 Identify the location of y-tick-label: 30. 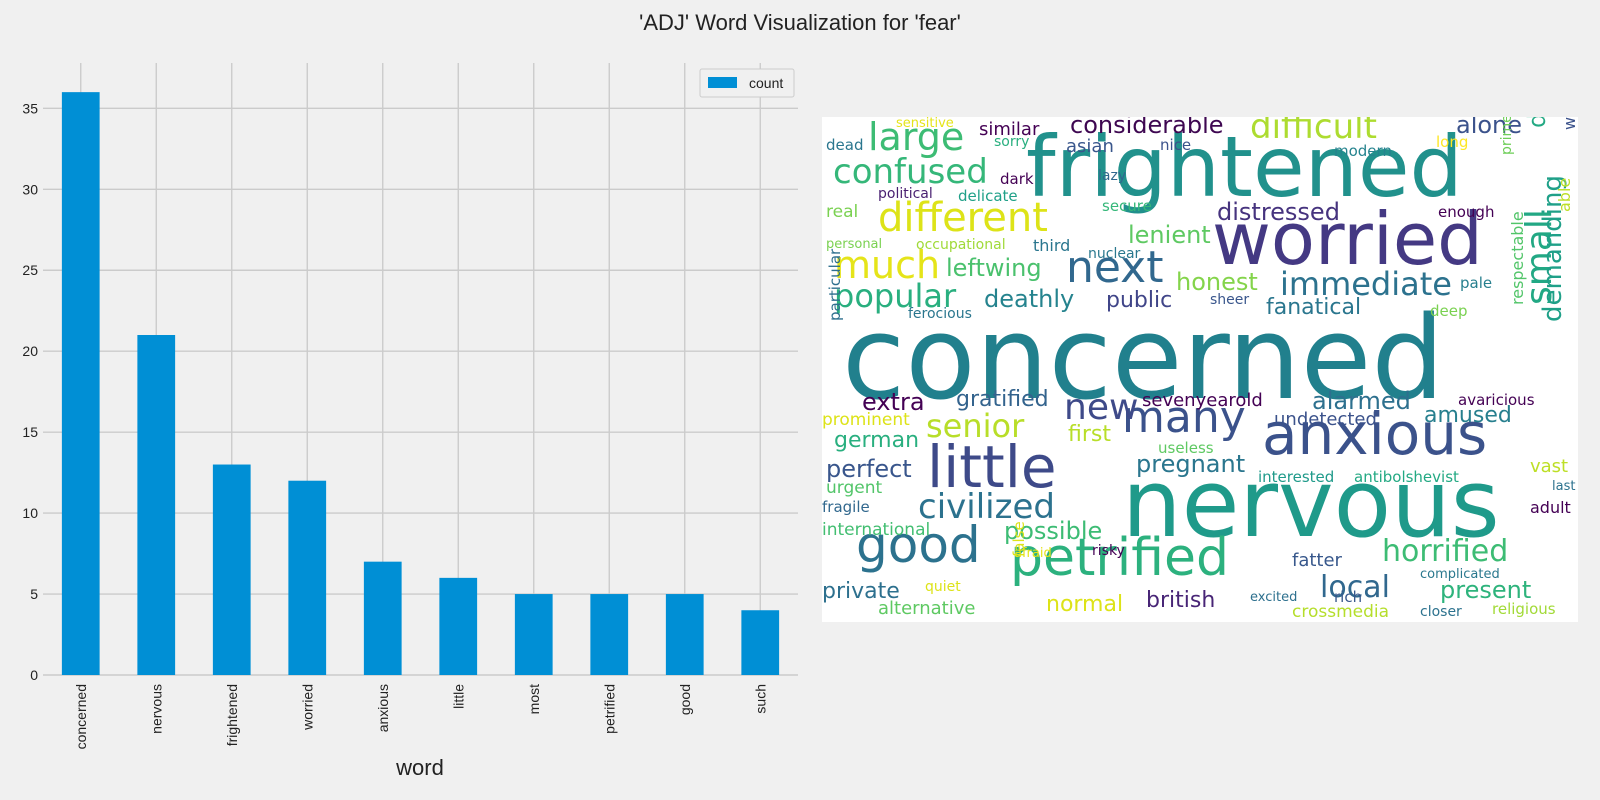
(30, 189).